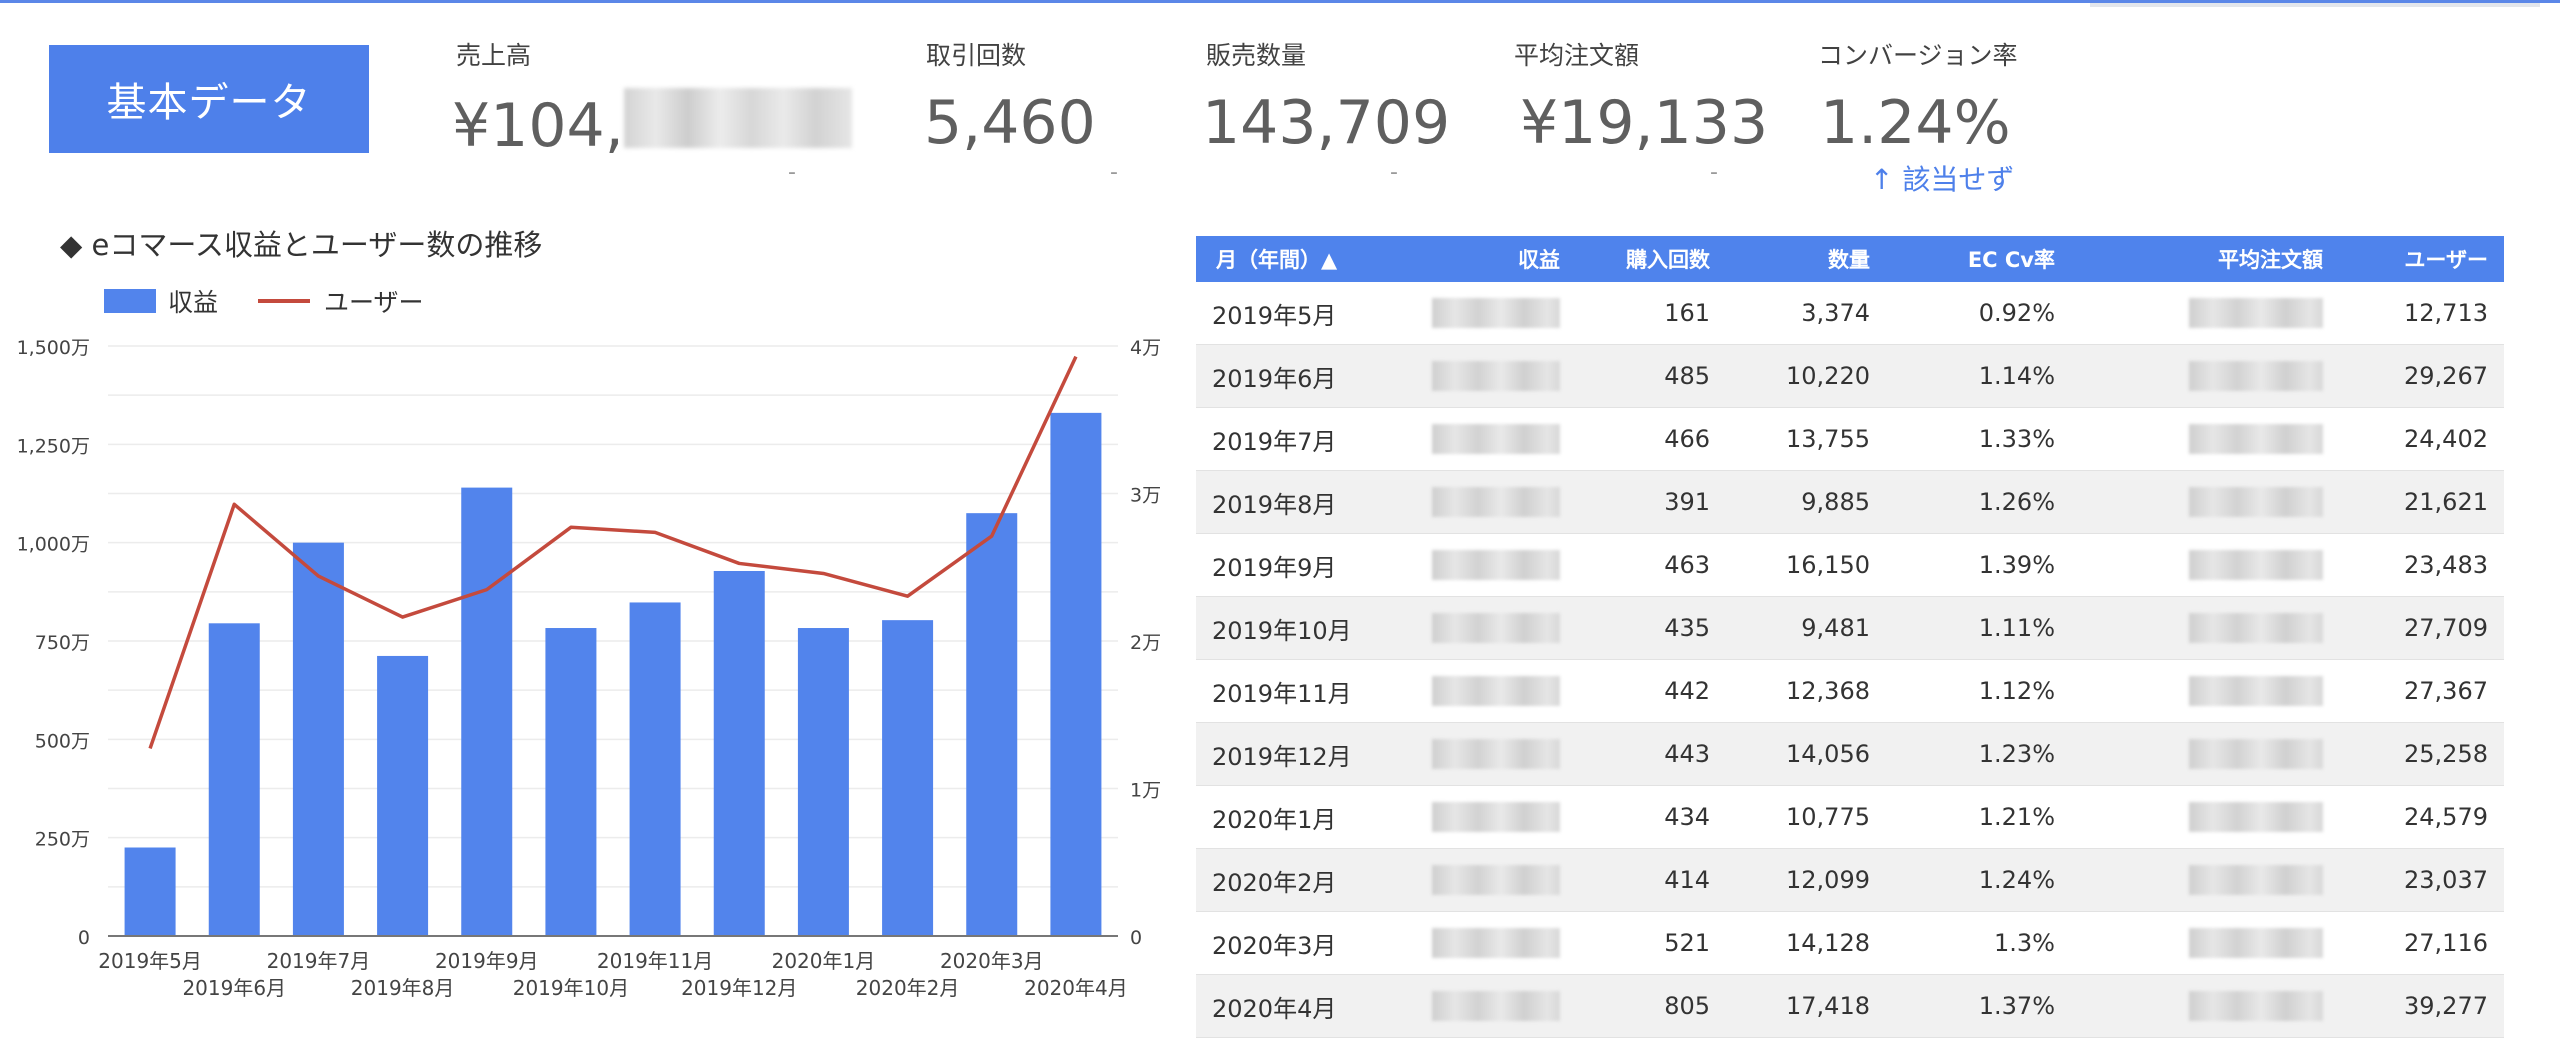 This screenshot has height=1045, width=2560. I want to click on table-cell: 17,418, so click(1828, 1006).